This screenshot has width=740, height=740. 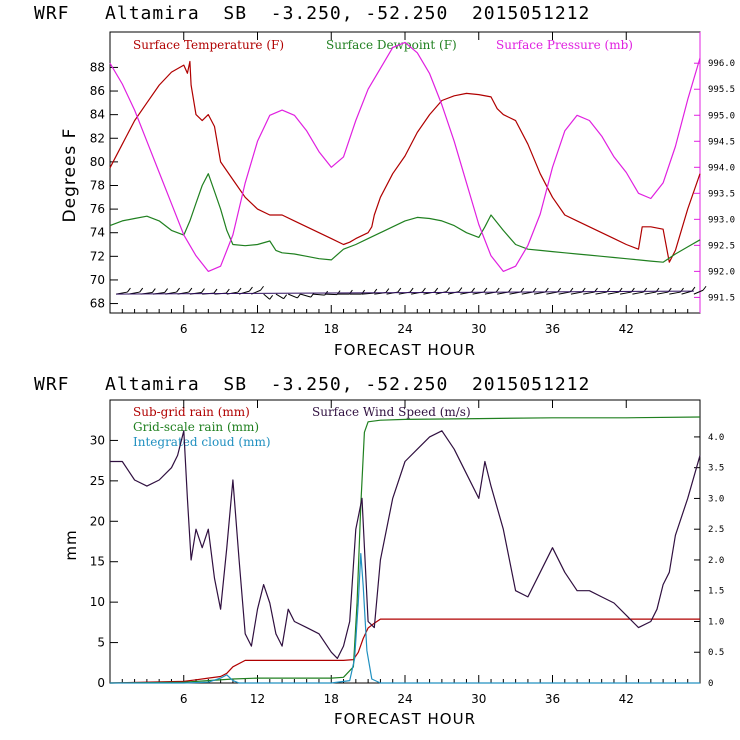 I want to click on y-tick-label: 88, so click(x=97, y=67).